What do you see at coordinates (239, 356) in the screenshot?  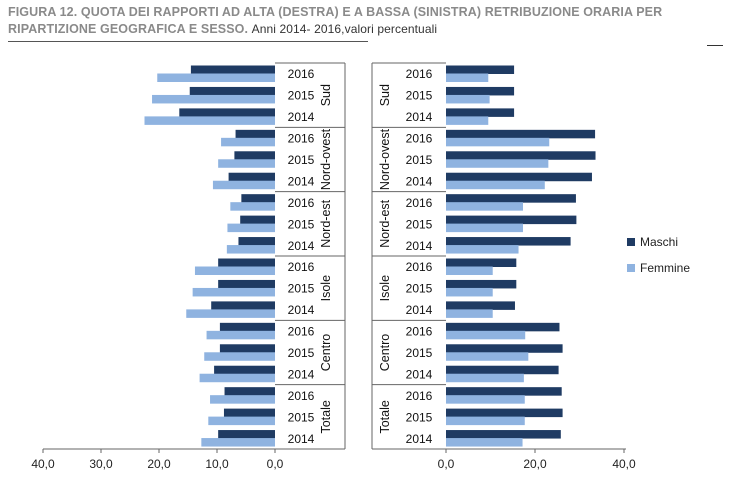 I see `left-bar-femmine-centro-2015` at bounding box center [239, 356].